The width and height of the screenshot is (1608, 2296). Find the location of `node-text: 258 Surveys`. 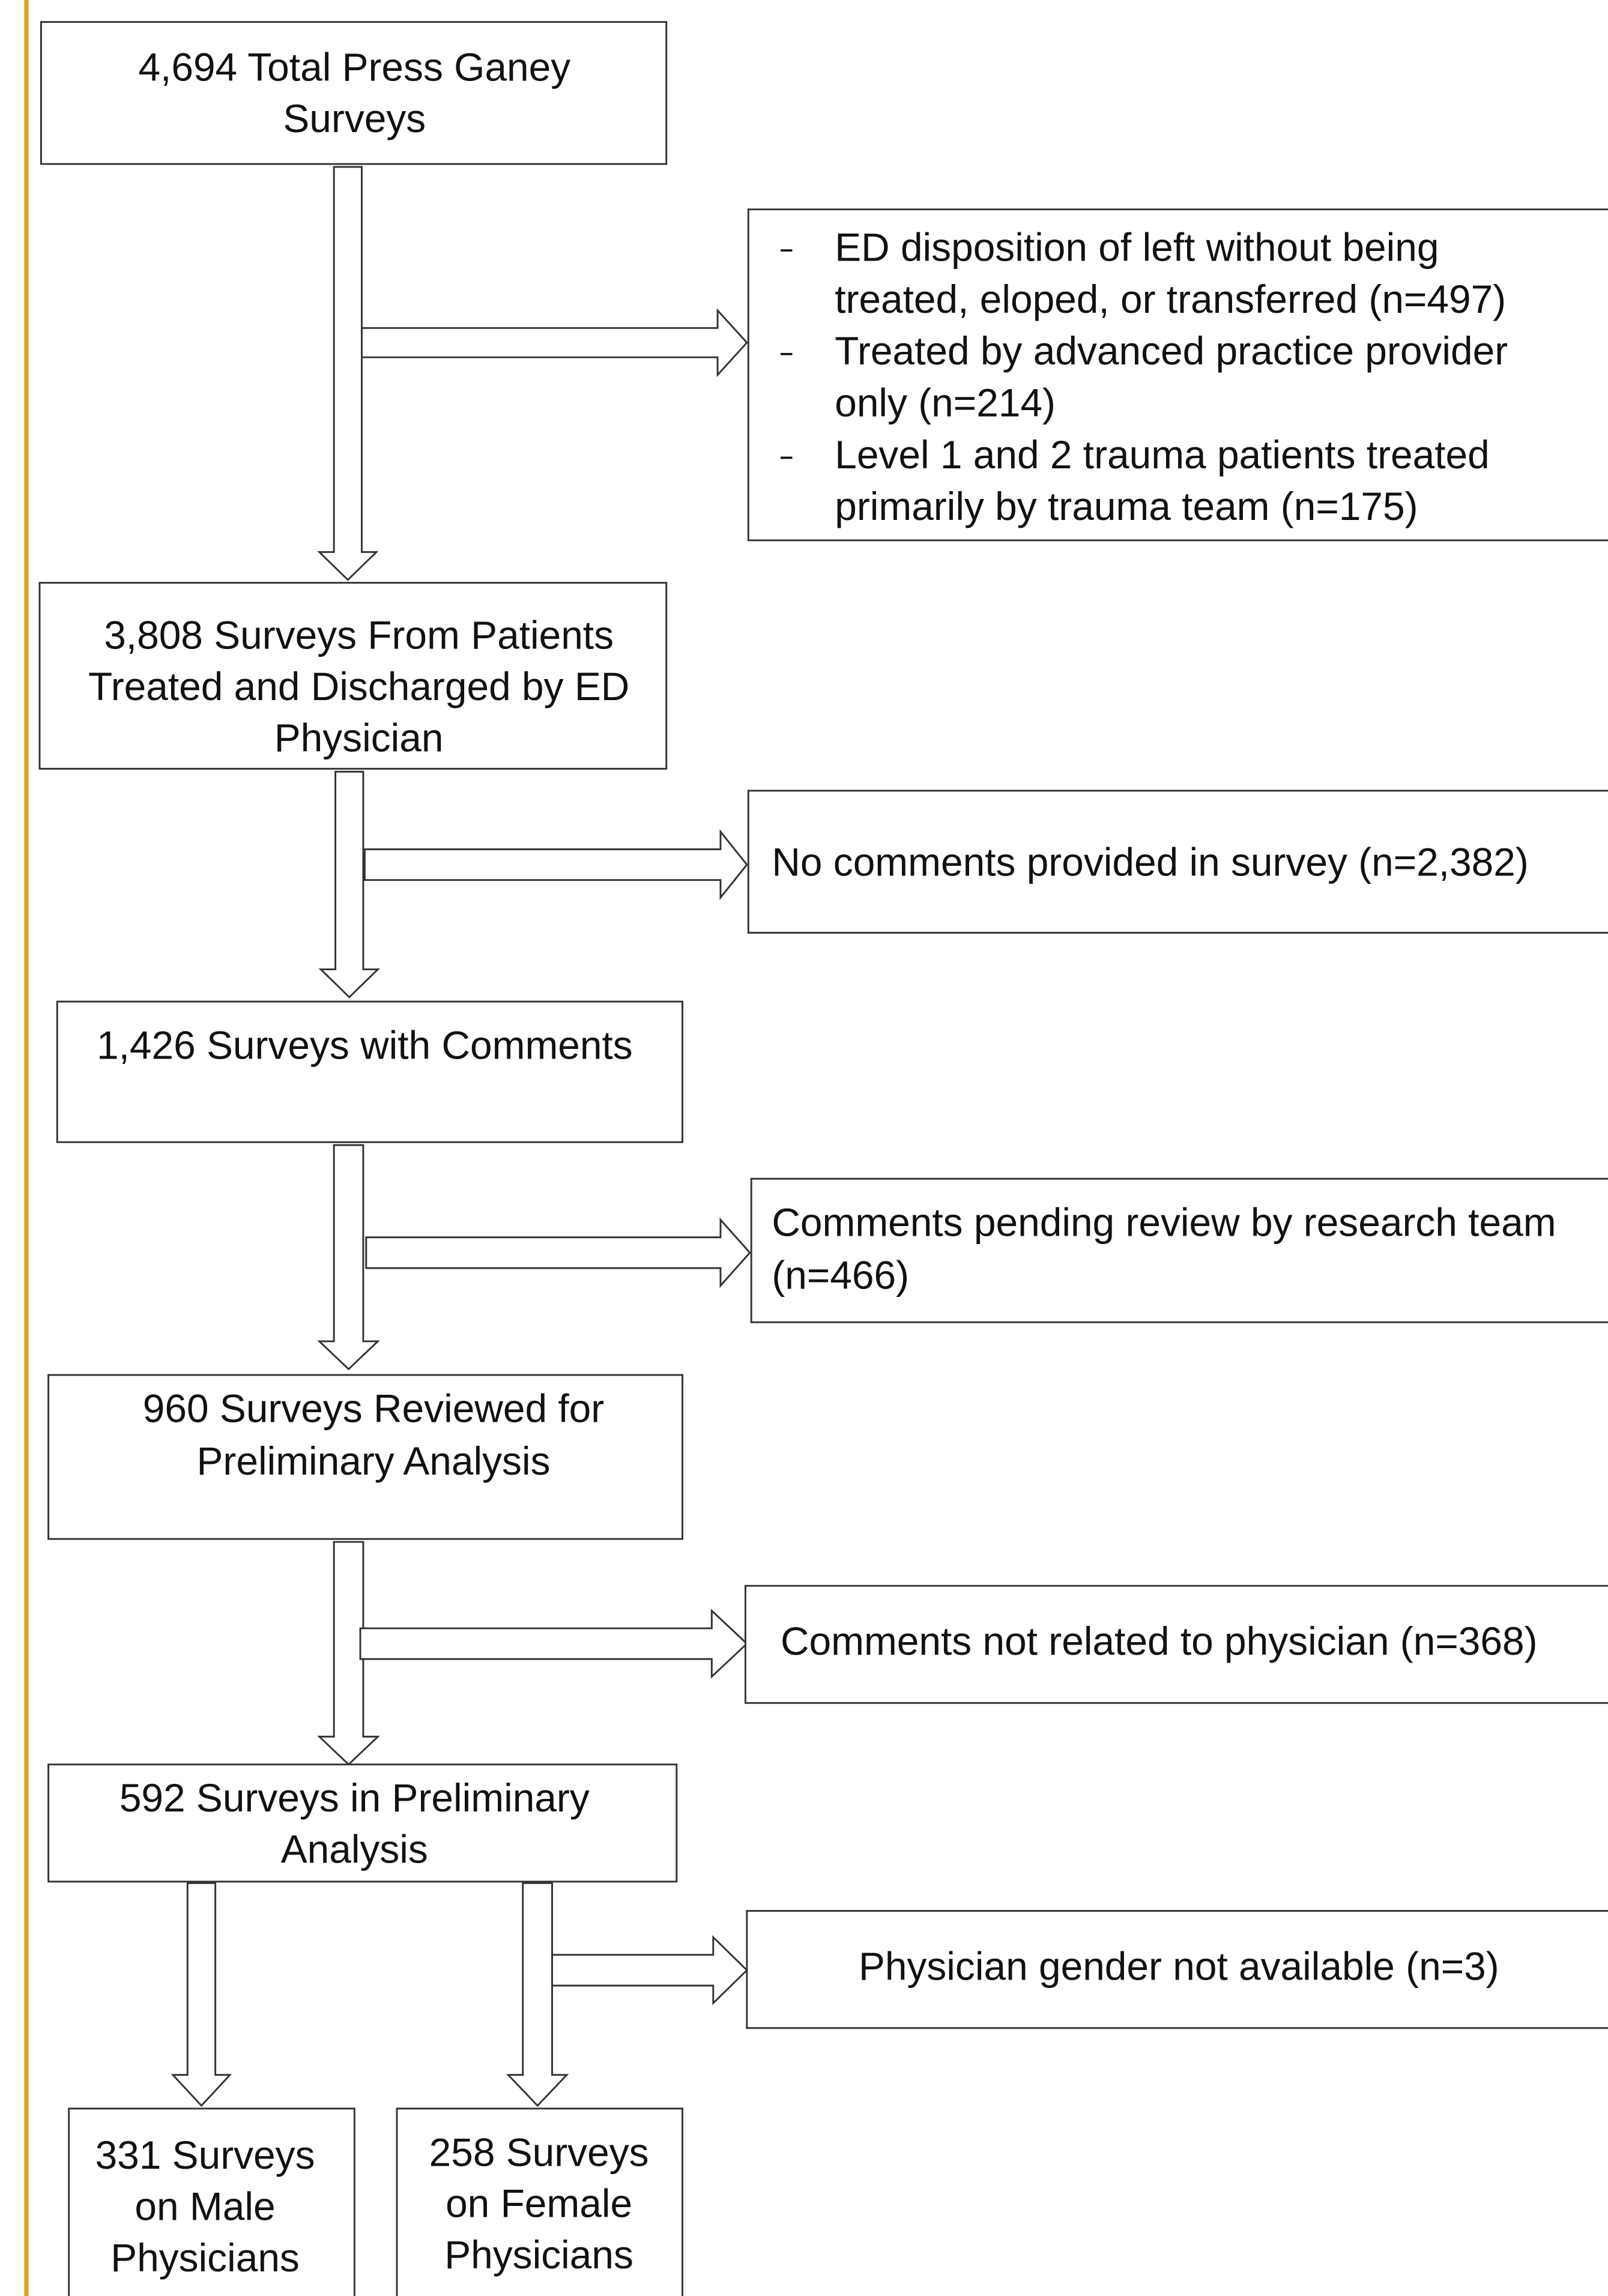

node-text: 258 Surveys is located at coordinates (539, 2152).